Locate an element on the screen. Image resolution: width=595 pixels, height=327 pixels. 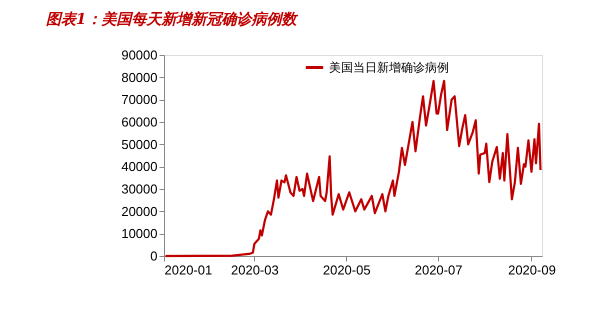
y-tick-label: 80000 is located at coordinates (139, 77).